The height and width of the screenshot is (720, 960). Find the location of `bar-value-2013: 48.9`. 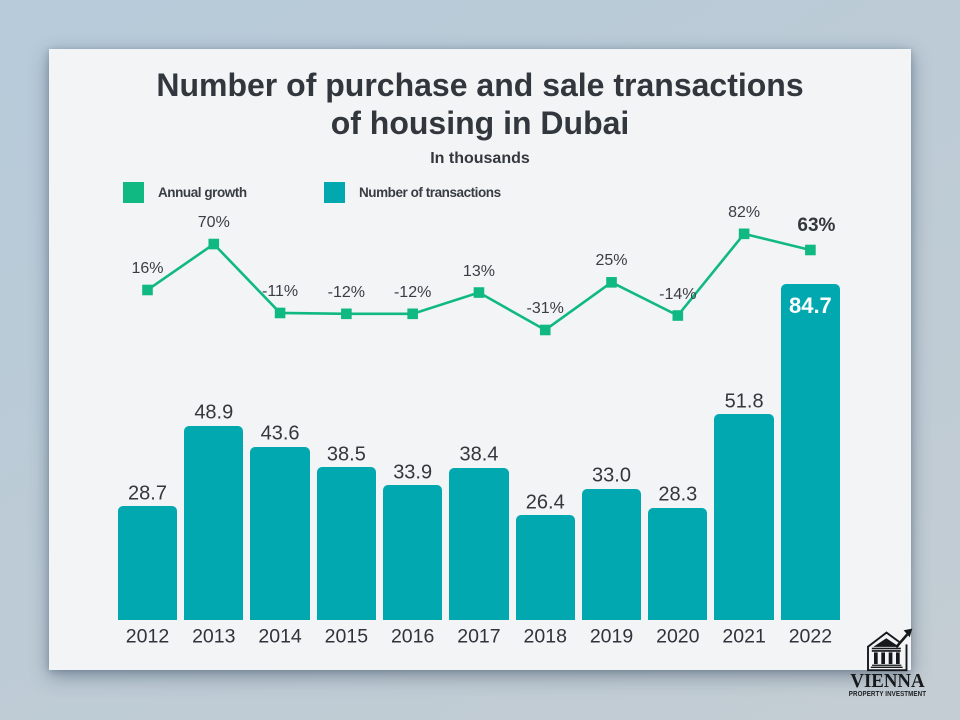

bar-value-2013: 48.9 is located at coordinates (214, 412).